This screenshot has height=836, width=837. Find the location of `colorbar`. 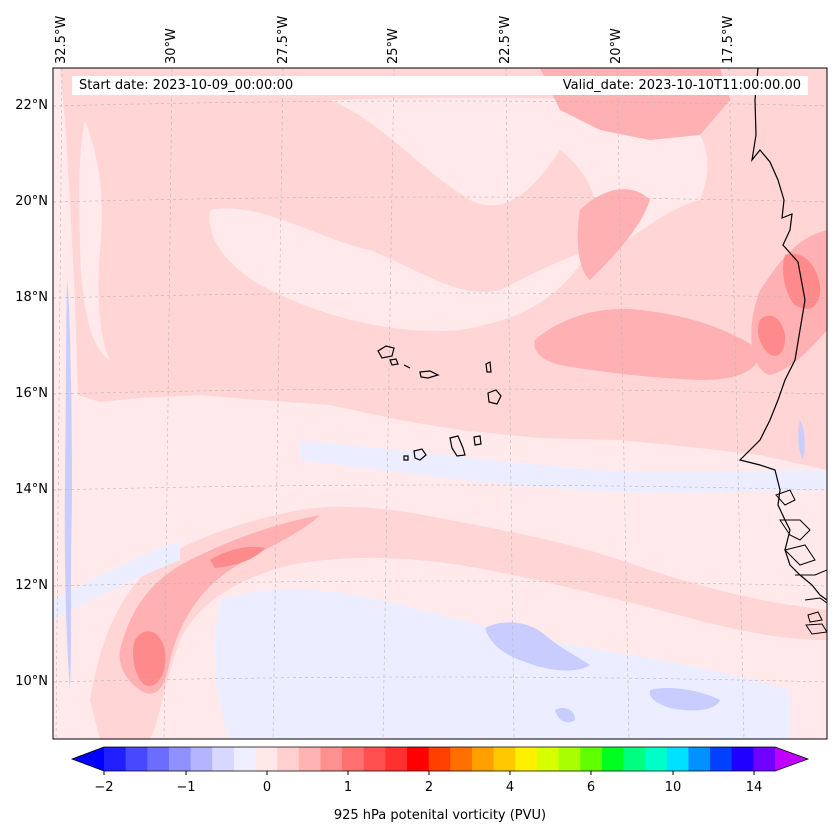

colorbar is located at coordinates (440, 760).